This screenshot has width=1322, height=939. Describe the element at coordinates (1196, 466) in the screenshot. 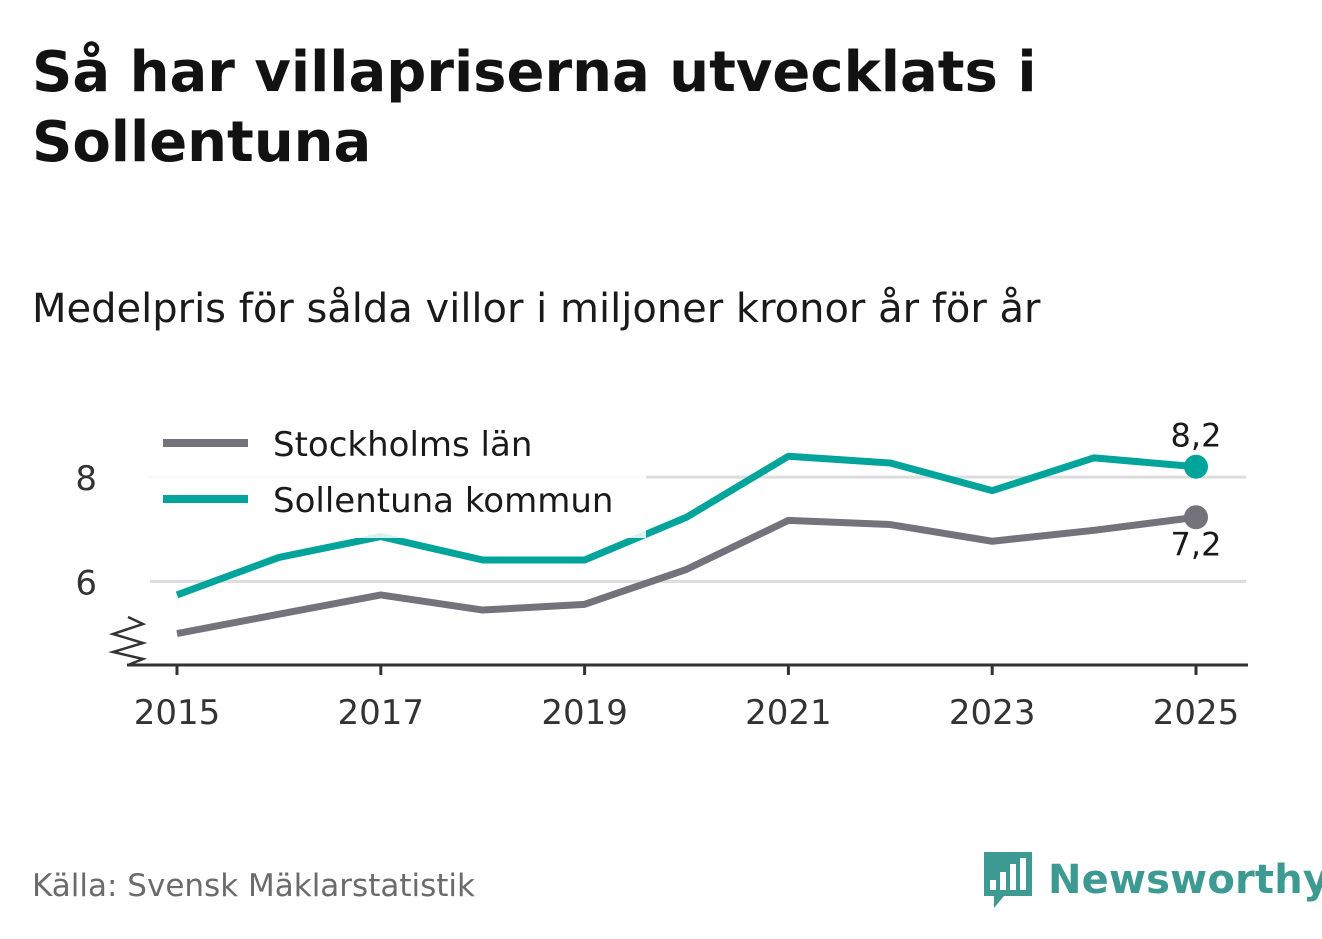

I see `end-point-sollentuna` at that location.